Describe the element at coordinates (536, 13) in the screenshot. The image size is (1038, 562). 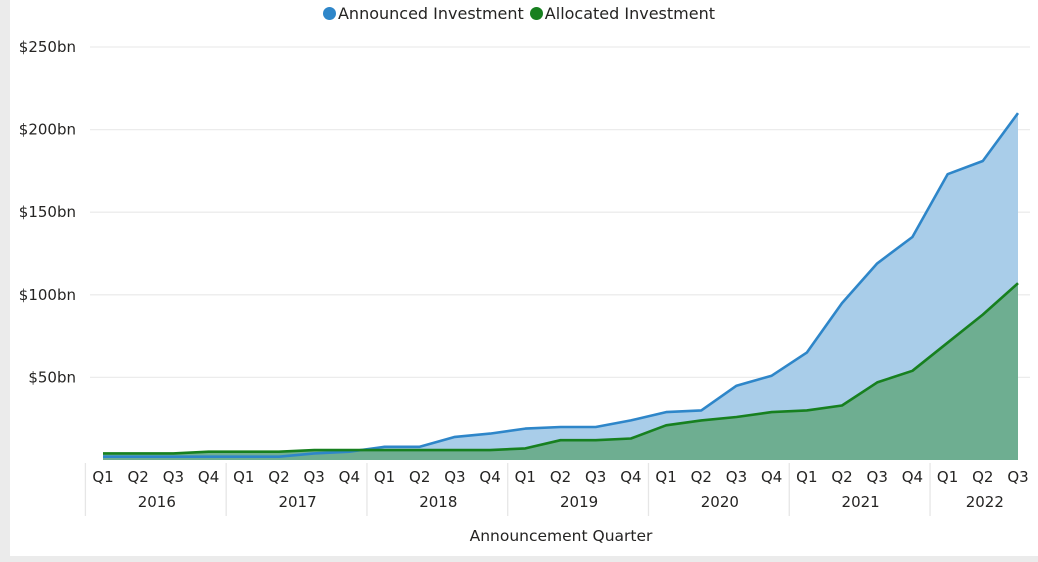
I see `legend-dot-allocated-icon` at that location.